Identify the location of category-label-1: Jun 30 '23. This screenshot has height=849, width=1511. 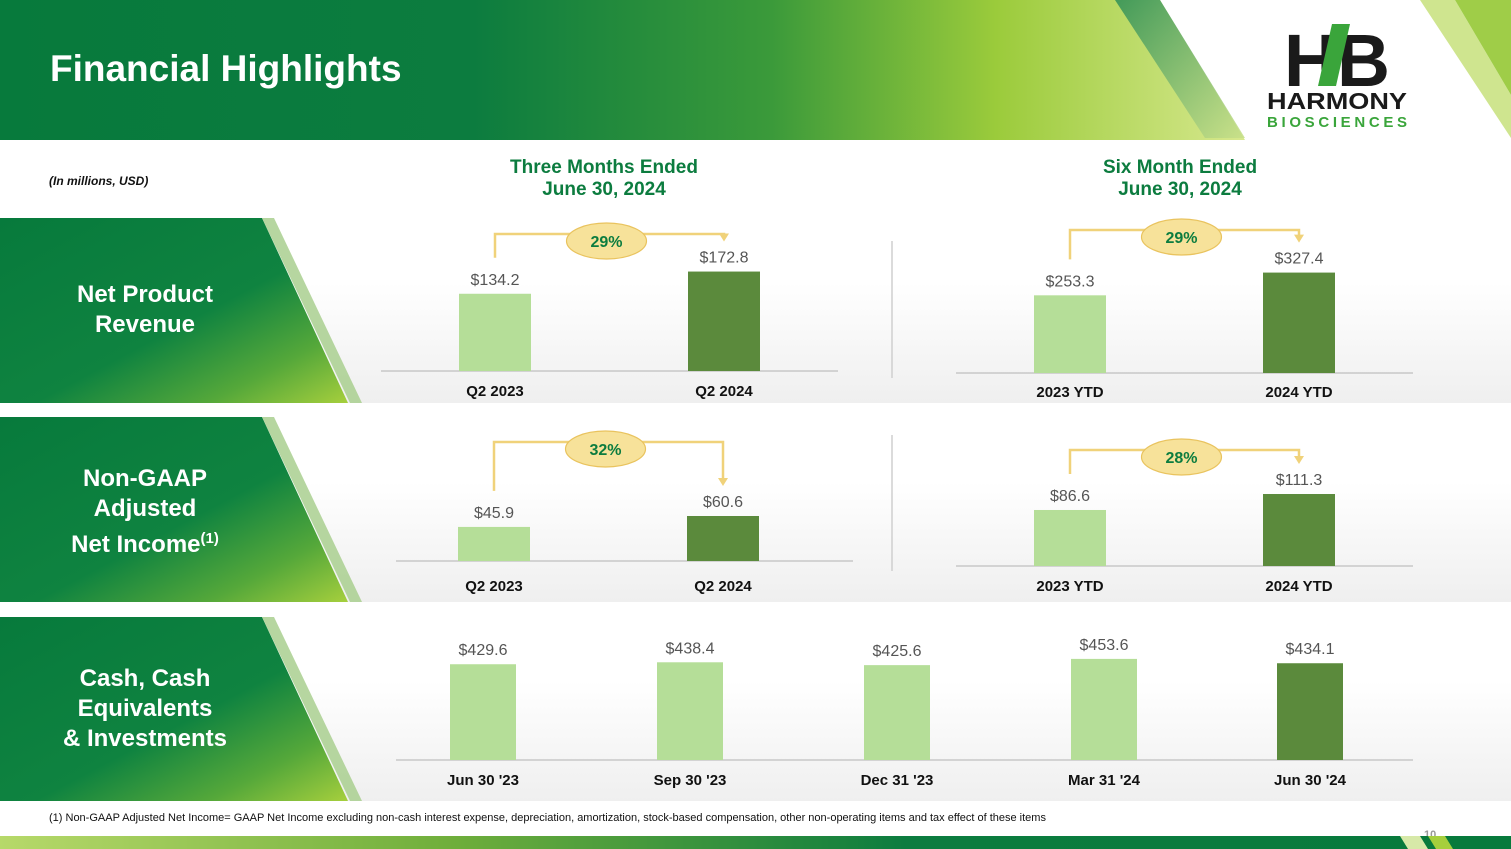
(483, 780).